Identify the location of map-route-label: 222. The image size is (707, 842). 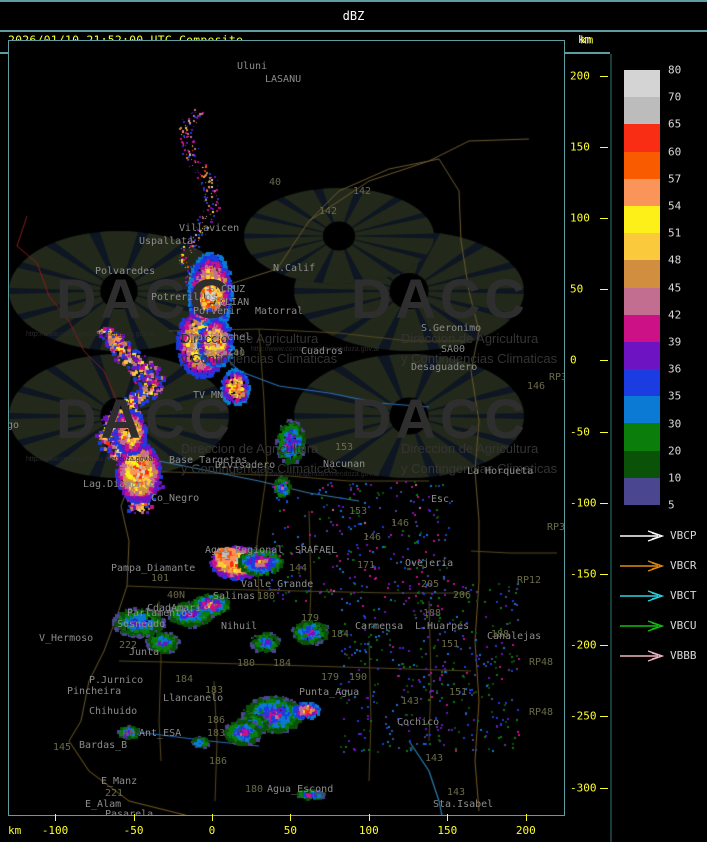
(128, 645).